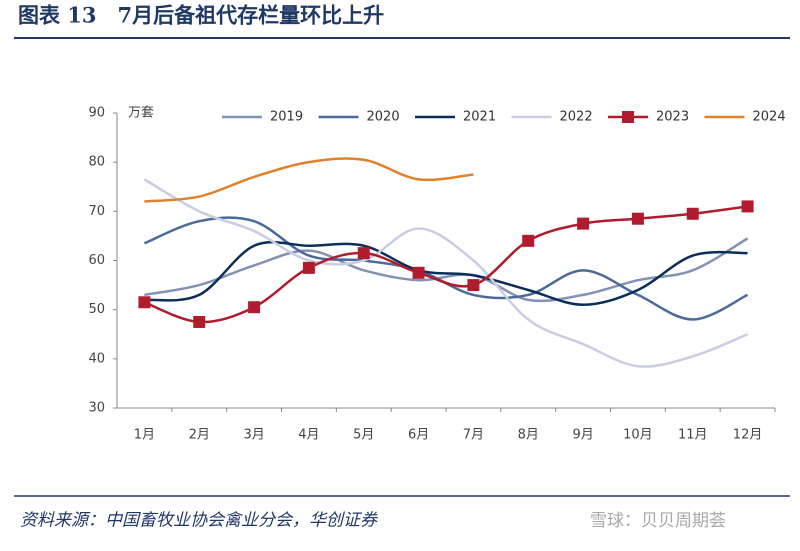  What do you see at coordinates (748, 435) in the screenshot?
I see `x-tick-label: 12月` at bounding box center [748, 435].